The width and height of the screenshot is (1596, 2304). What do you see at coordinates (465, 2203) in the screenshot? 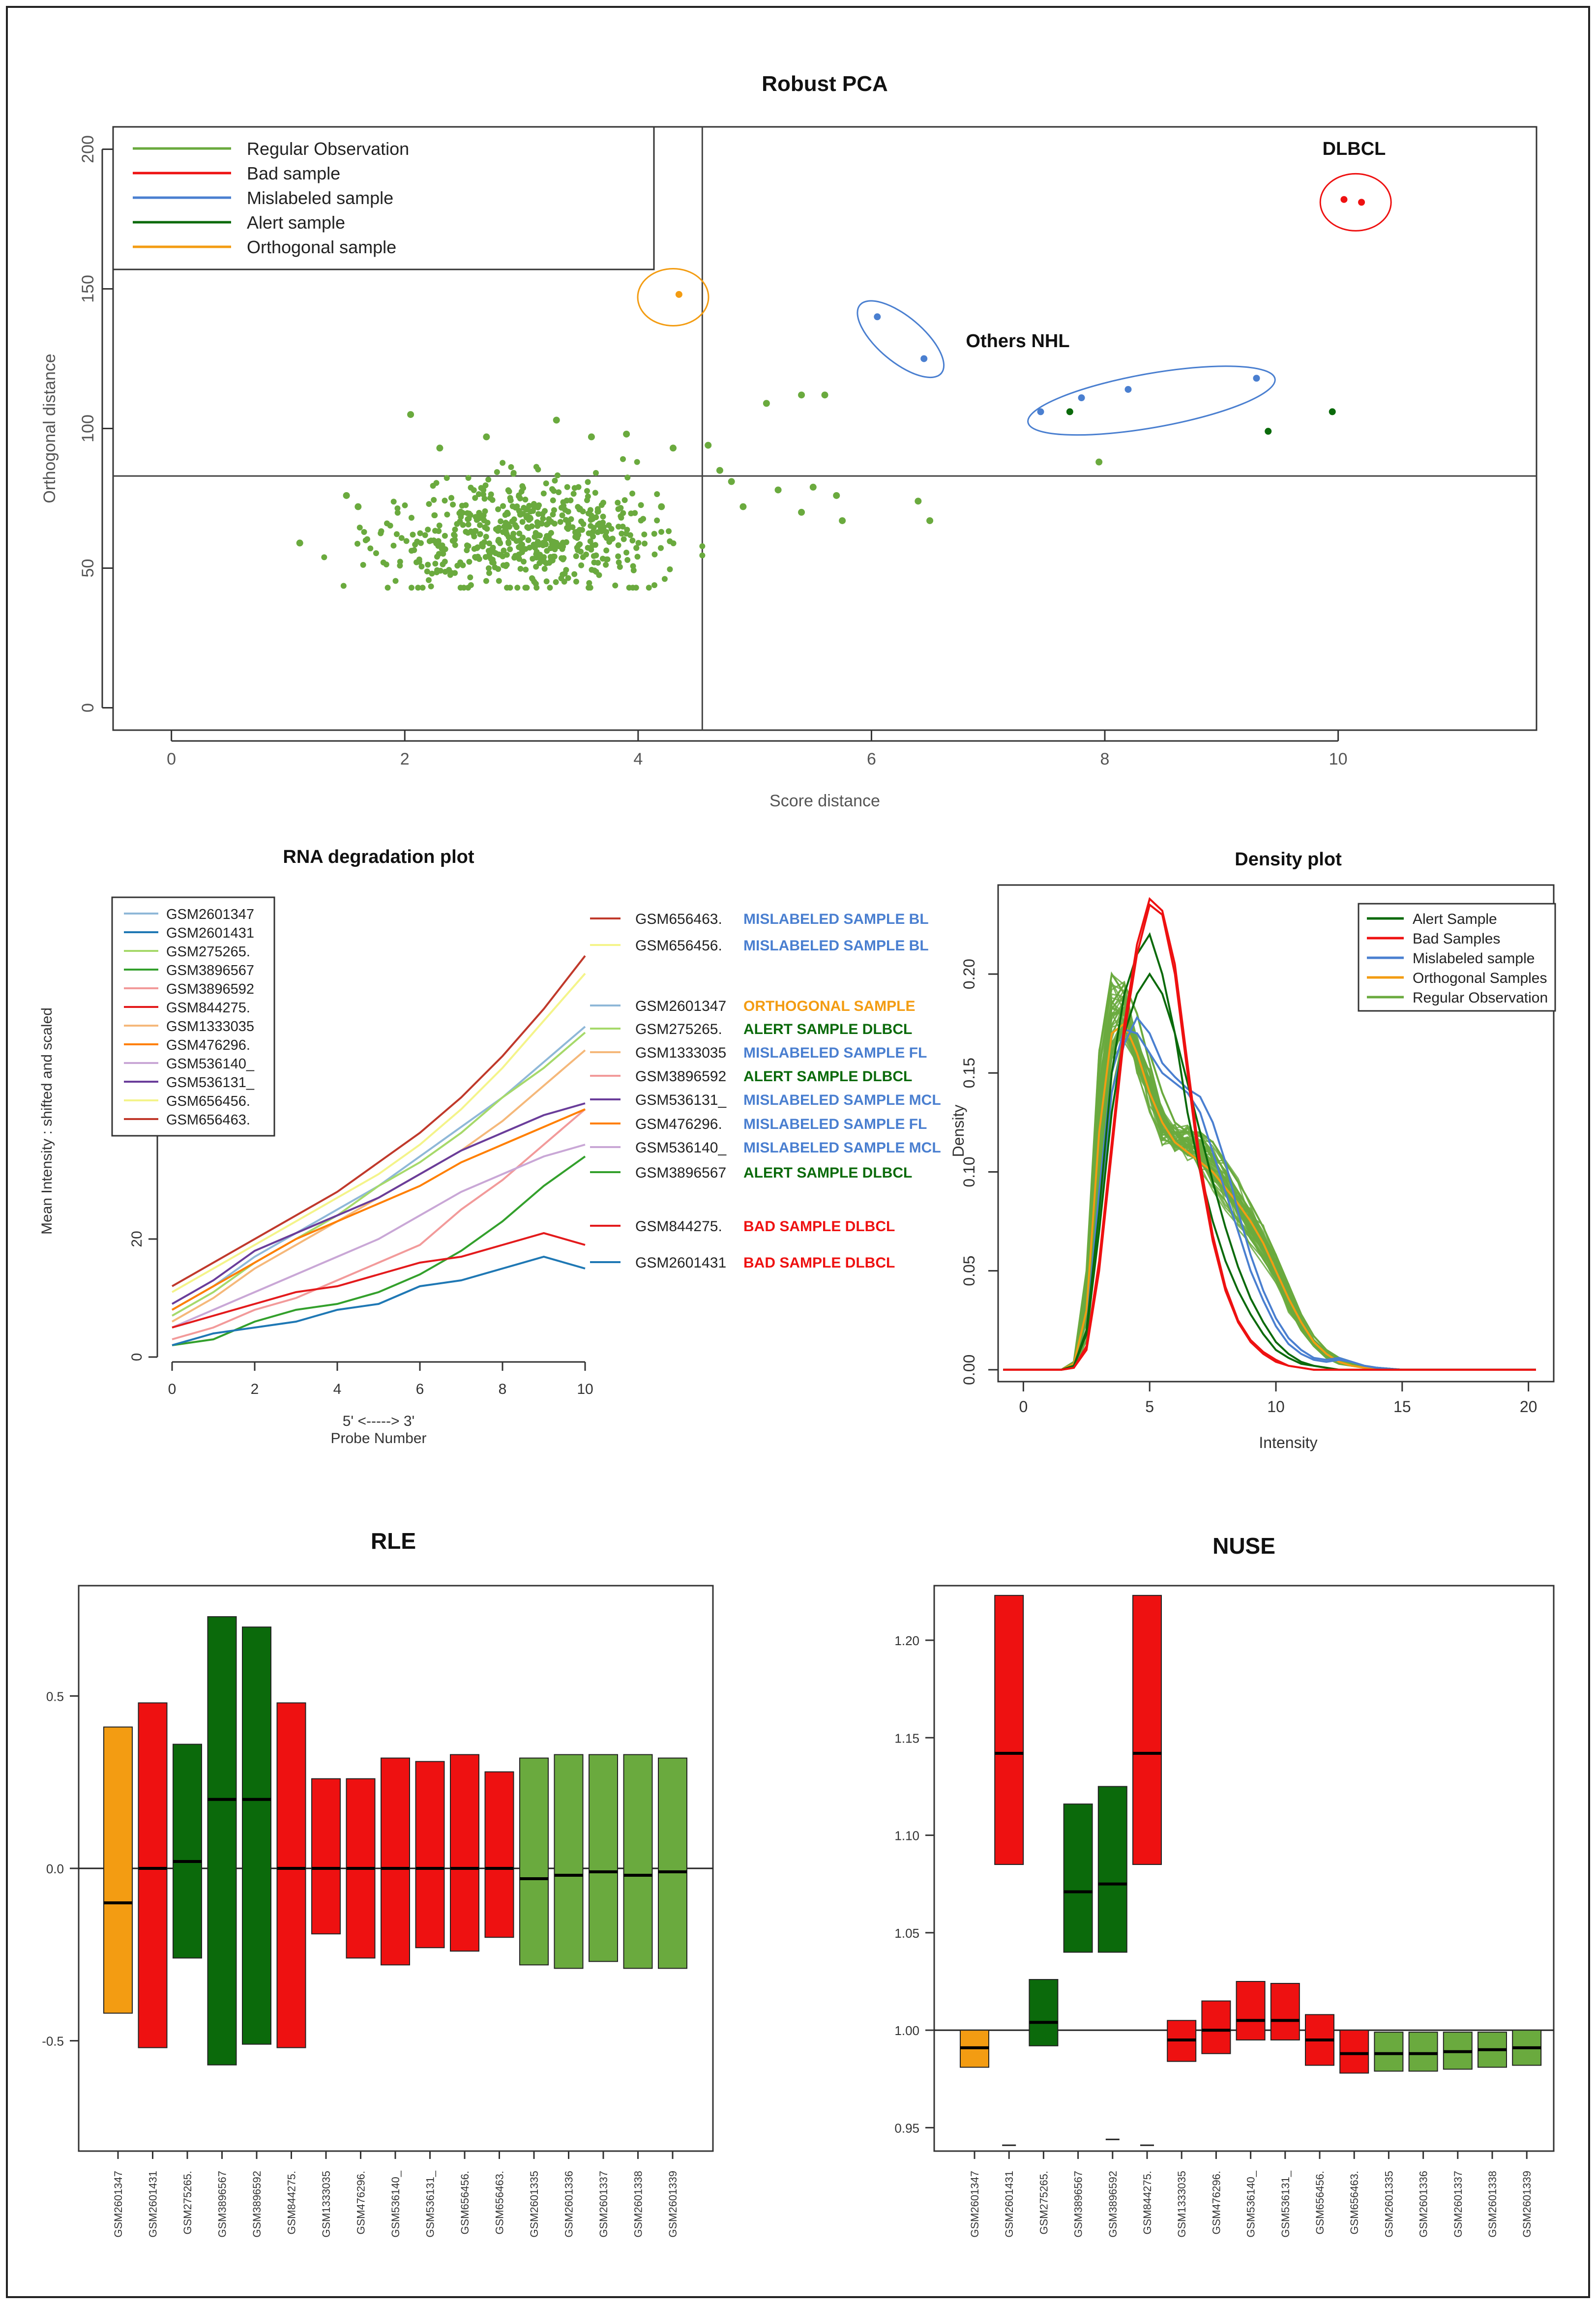
I see `rle-x-tick-label: GSM656456.` at bounding box center [465, 2203].